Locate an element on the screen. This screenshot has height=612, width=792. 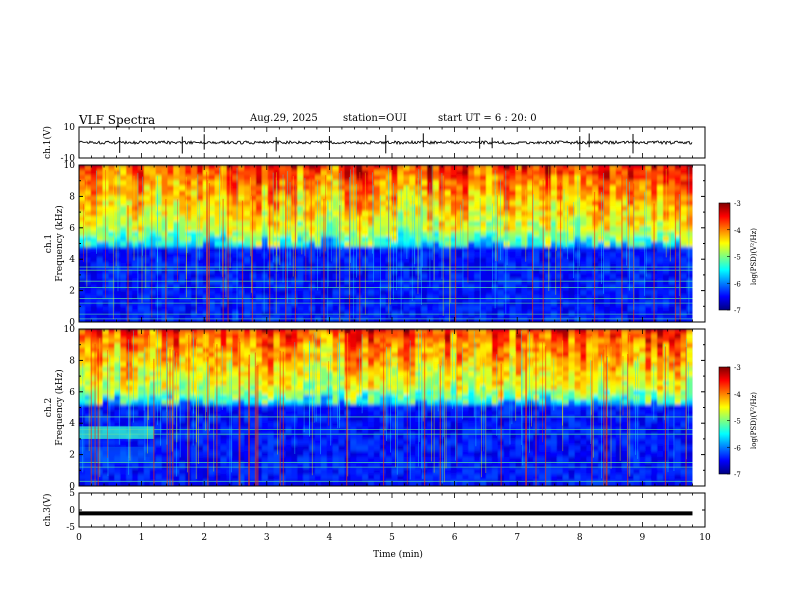
panel-channel-label: ch.1 is located at coordinates (49, 243).